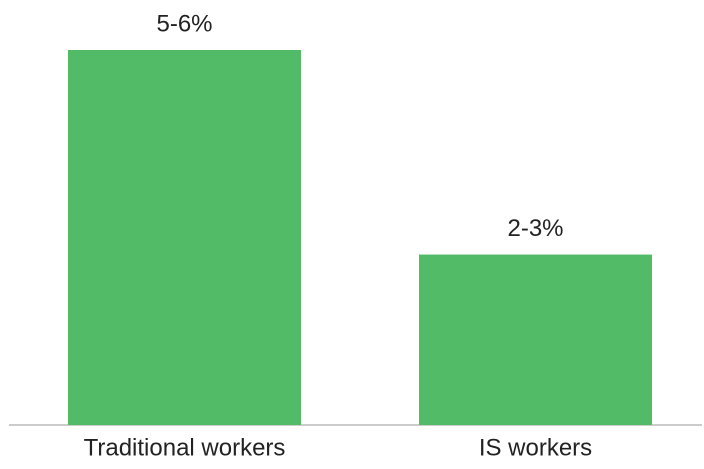  What do you see at coordinates (185, 447) in the screenshot?
I see `x-tick-label: Traditional workers` at bounding box center [185, 447].